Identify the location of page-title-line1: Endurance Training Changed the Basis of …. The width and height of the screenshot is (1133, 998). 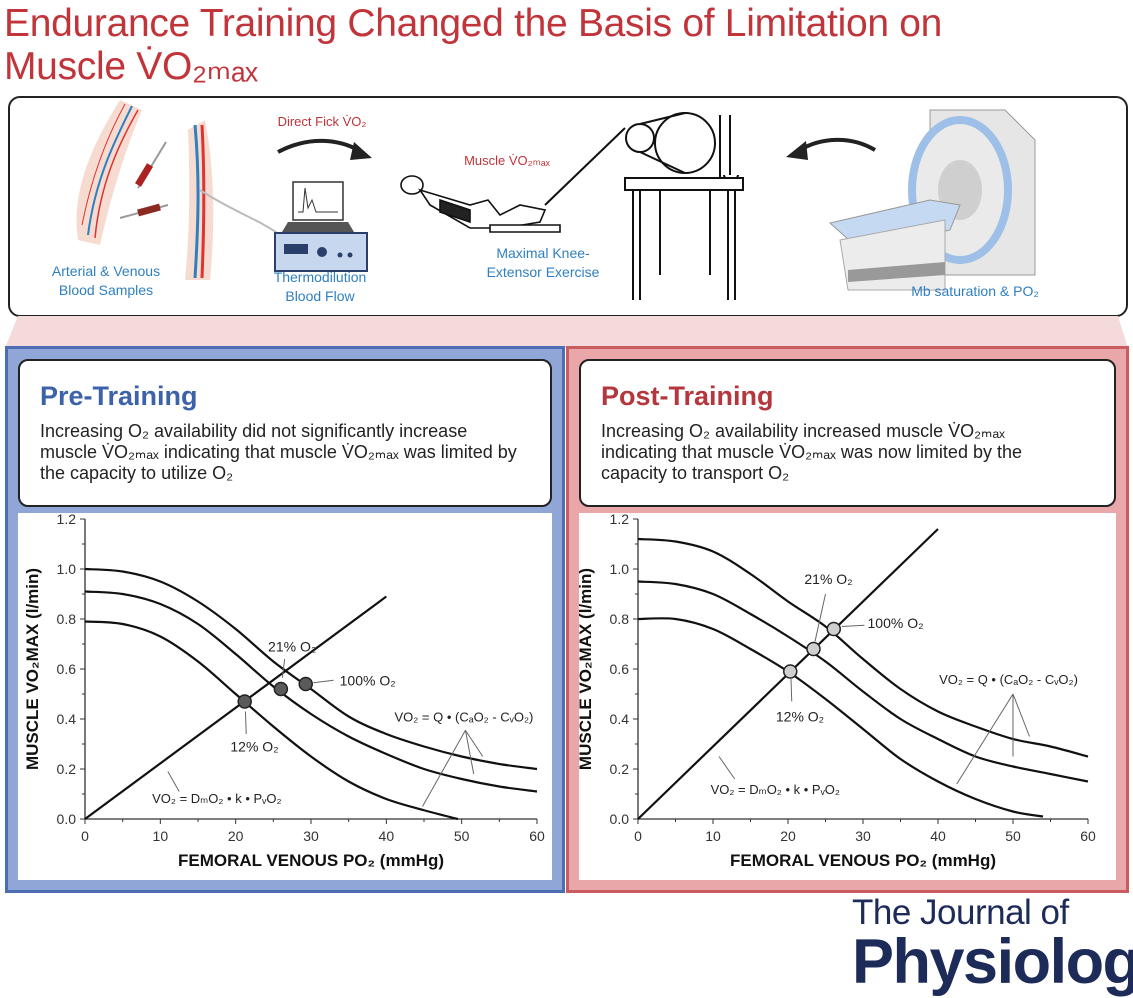
(473, 23).